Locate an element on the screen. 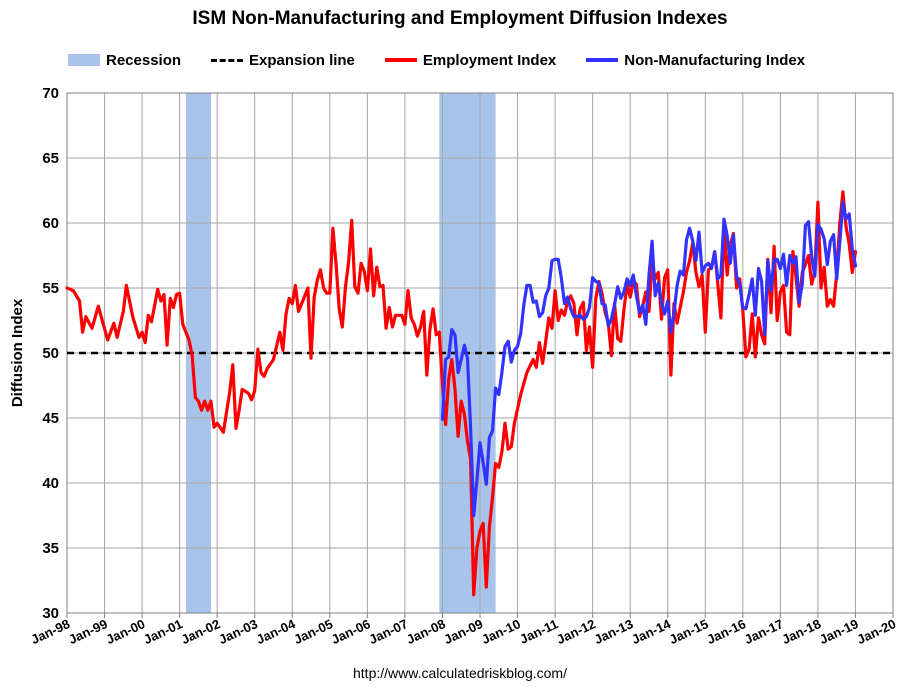 This screenshot has height=692, width=920. y-tick-label-40: 40 is located at coordinates (50, 483).